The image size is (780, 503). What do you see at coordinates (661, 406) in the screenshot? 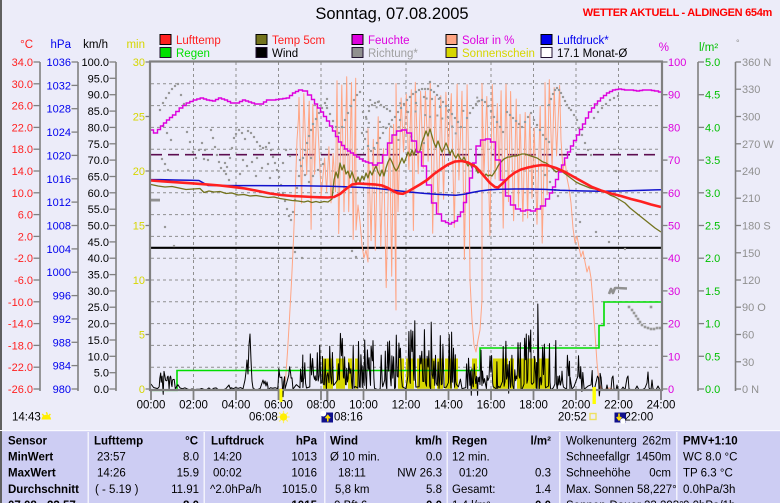
I see `svg-text: 24:00` at bounding box center [661, 406].